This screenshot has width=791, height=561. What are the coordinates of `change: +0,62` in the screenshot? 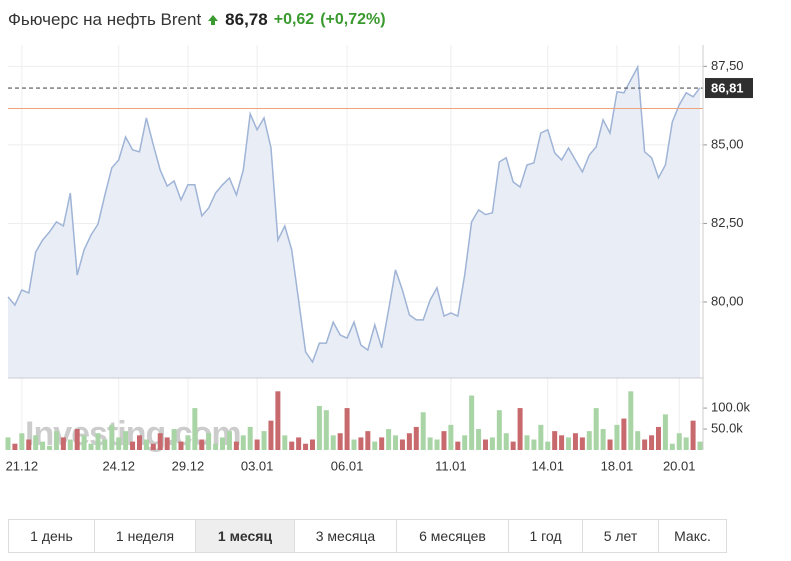 It's located at (294, 19).